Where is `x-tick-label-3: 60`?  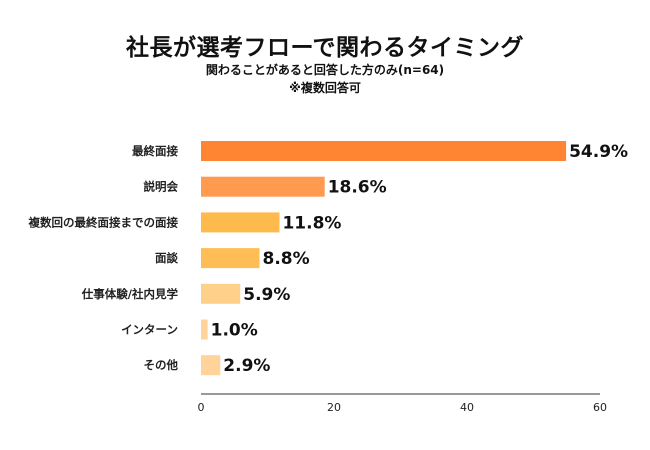 x-tick-label-3: 60 is located at coordinates (600, 407).